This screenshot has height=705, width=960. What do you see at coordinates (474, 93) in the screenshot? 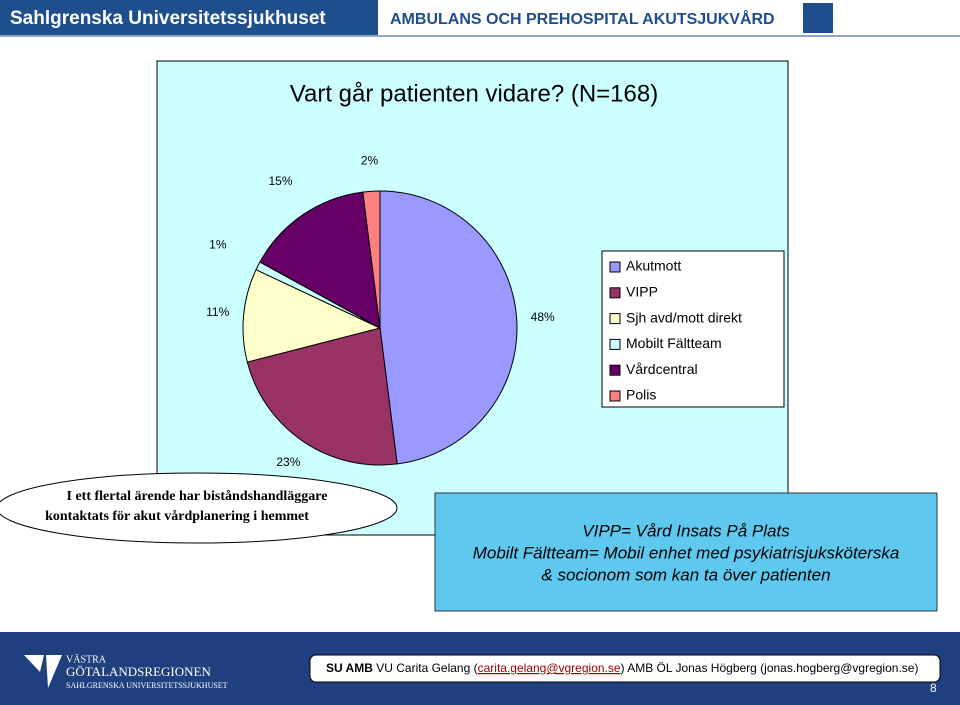
I see `chart-title: Vart går patienten vidare? (N=168)` at bounding box center [474, 93].